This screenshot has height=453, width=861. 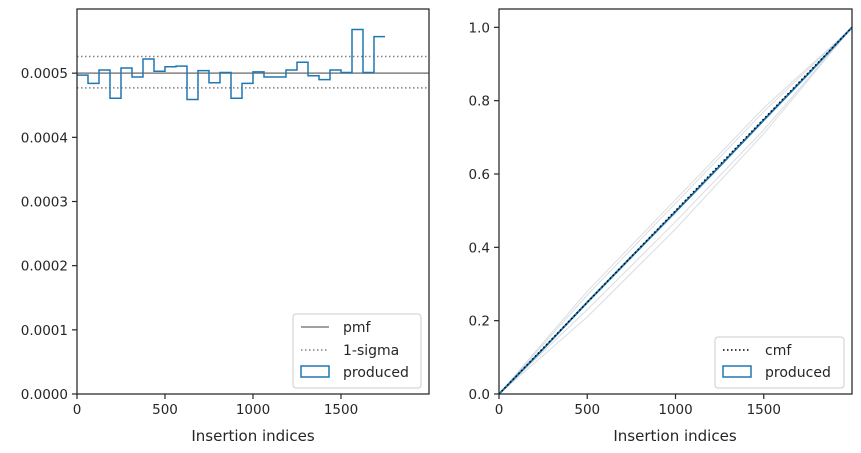 What do you see at coordinates (479, 28) in the screenshot?
I see `cmf-y-tick-label: 1.0` at bounding box center [479, 28].